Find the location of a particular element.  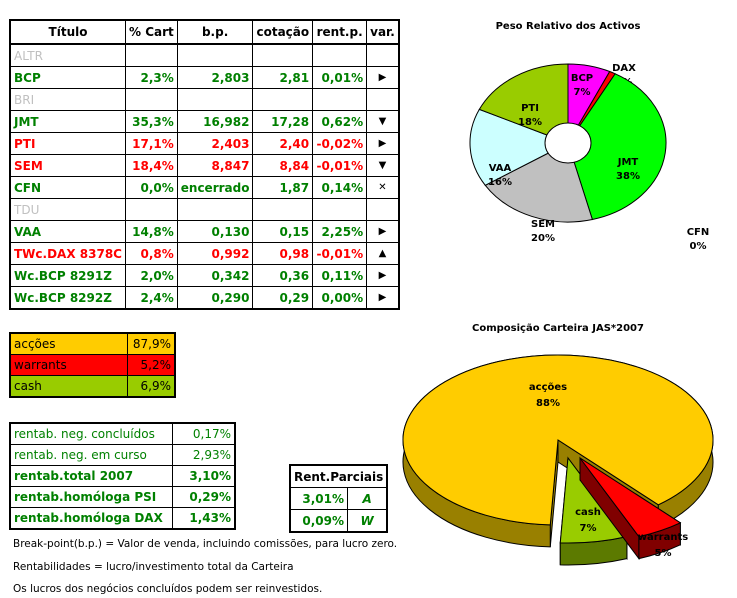

cell-value: 8,847 is located at coordinates (215, 165).